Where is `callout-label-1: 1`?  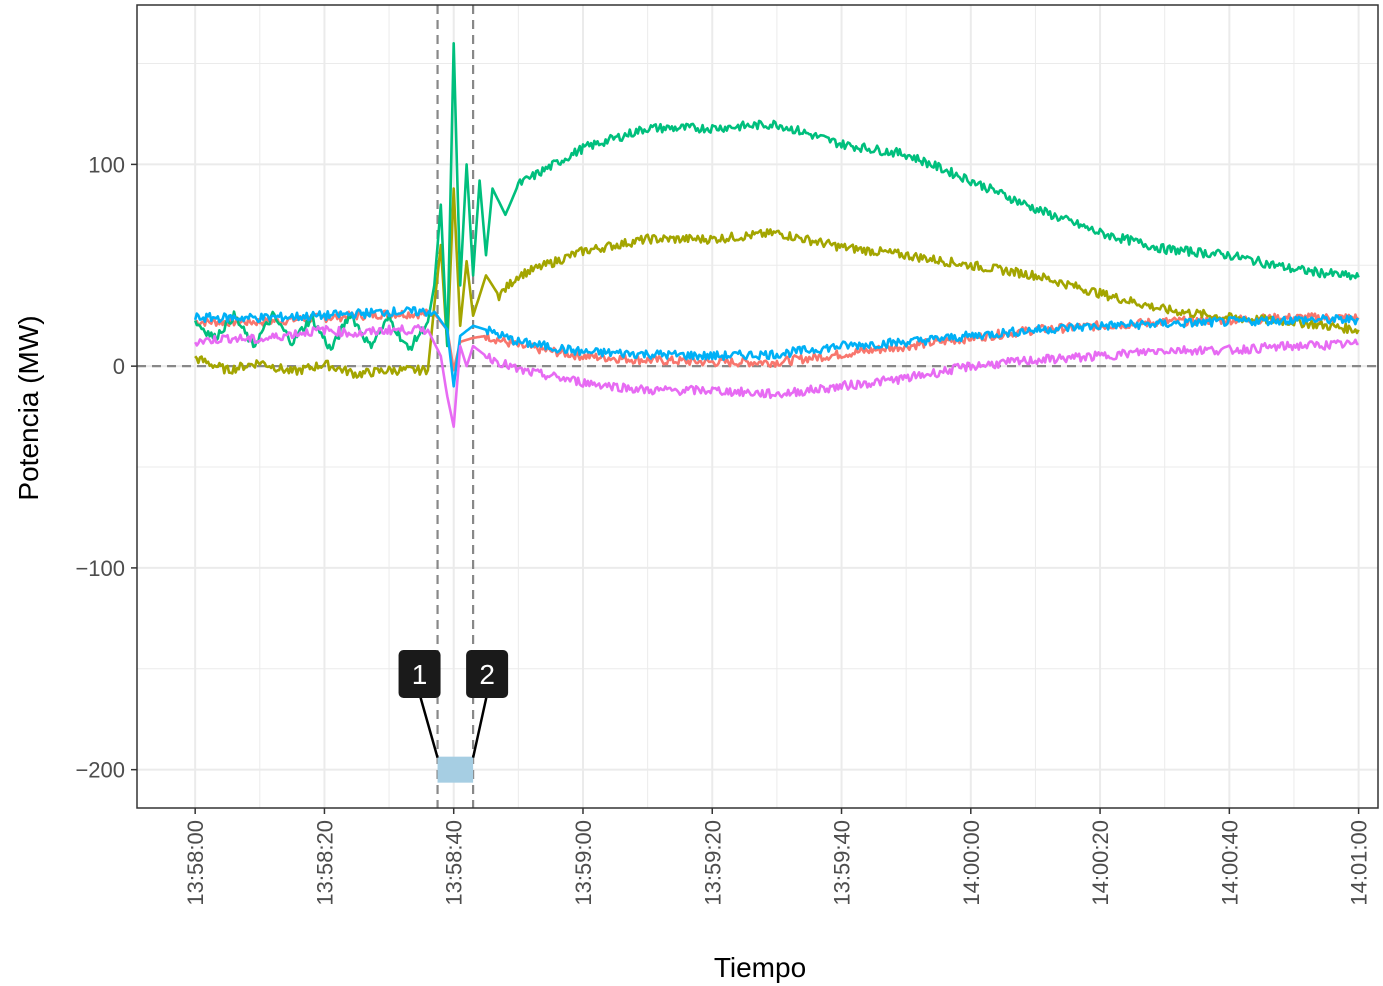
callout-label-1: 1 is located at coordinates (420, 674).